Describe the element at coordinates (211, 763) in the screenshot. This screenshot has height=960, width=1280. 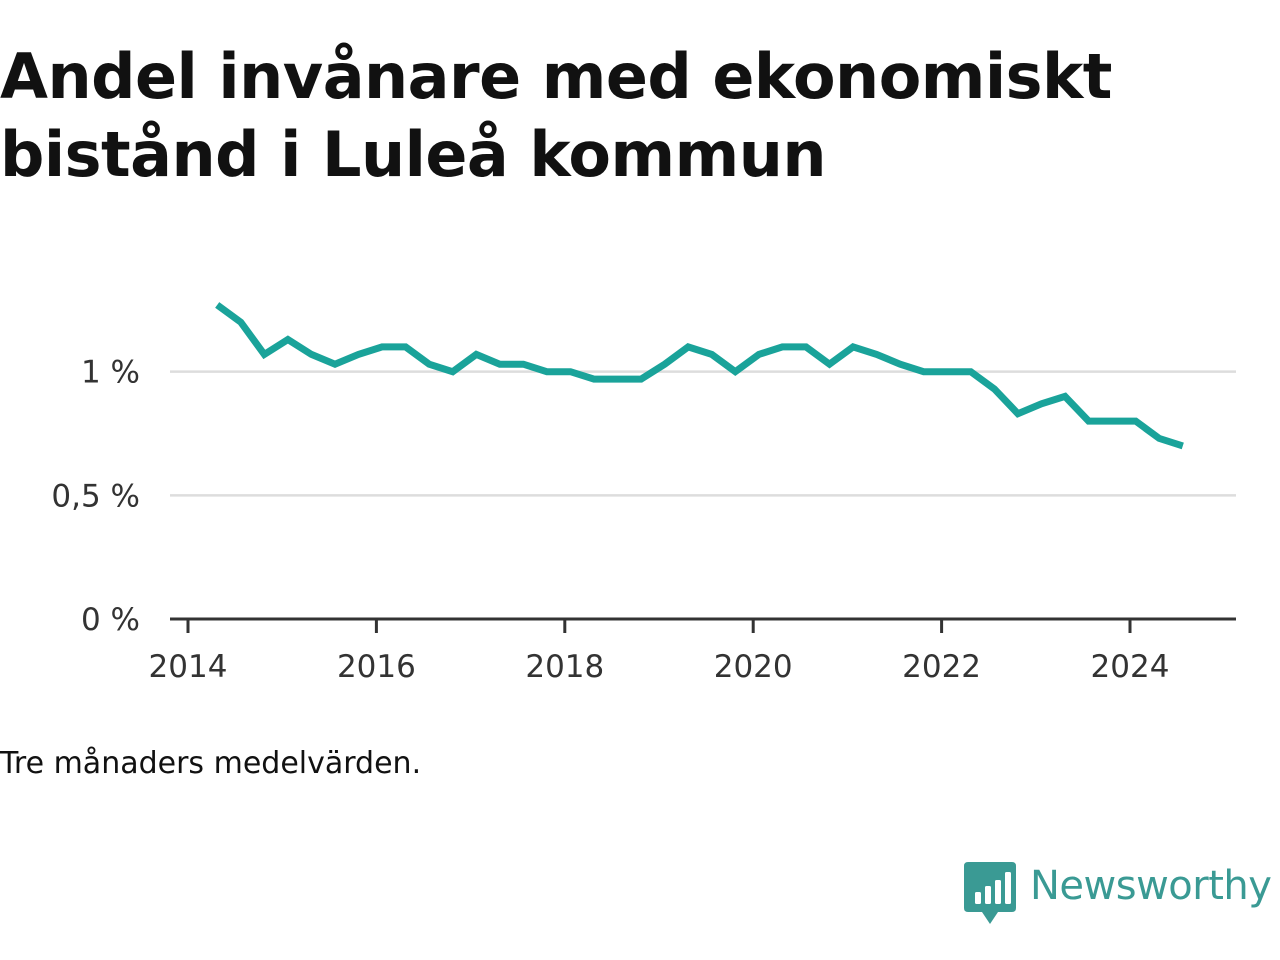
I see `footnote: Tre månaders medelvärden.` at that location.